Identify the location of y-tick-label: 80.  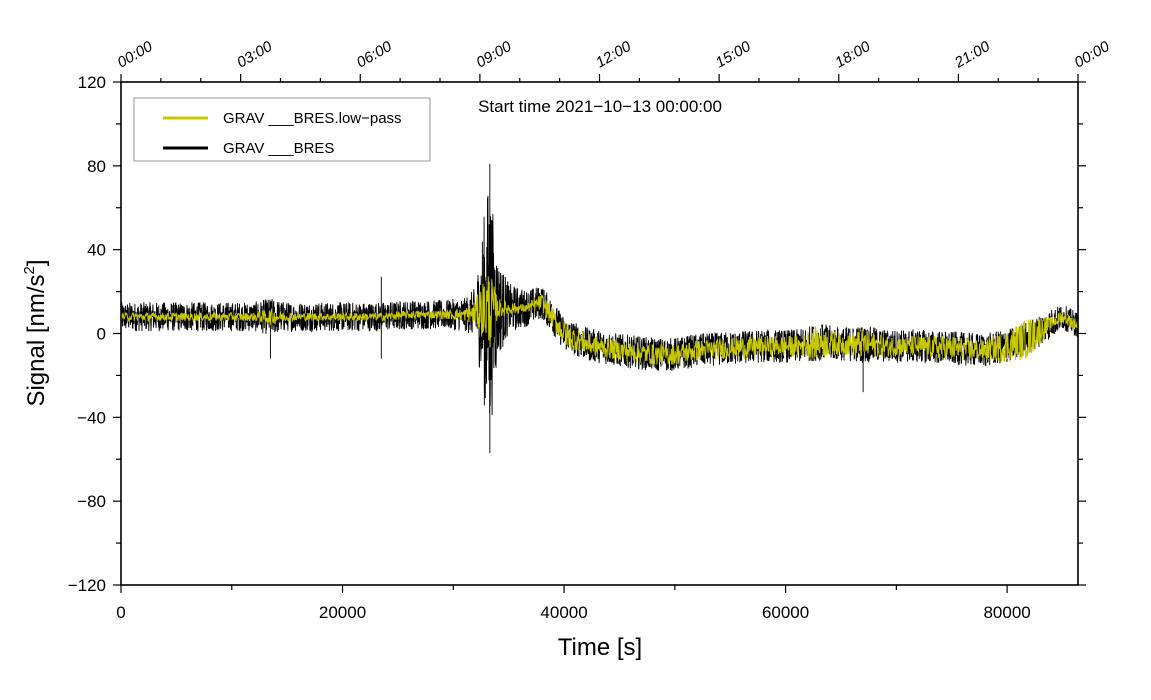
(96, 166).